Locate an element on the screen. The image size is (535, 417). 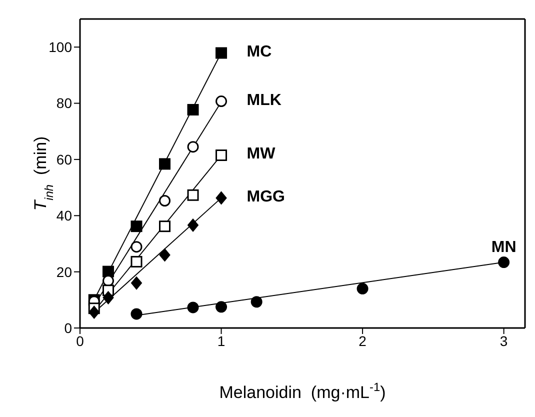
x-axis-title: Melanoidin (mg·mL$^{-1}$) is located at coordinates (302, 391).